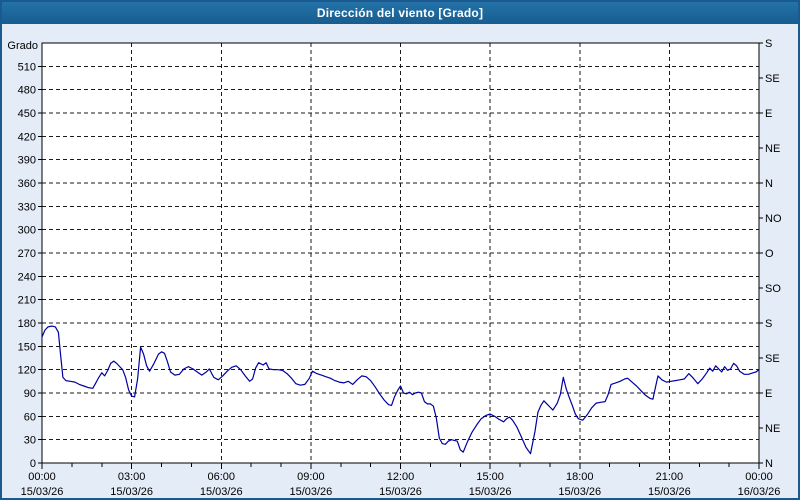 This screenshot has height=502, width=800. I want to click on y-tick-label: 60, so click(30, 417).